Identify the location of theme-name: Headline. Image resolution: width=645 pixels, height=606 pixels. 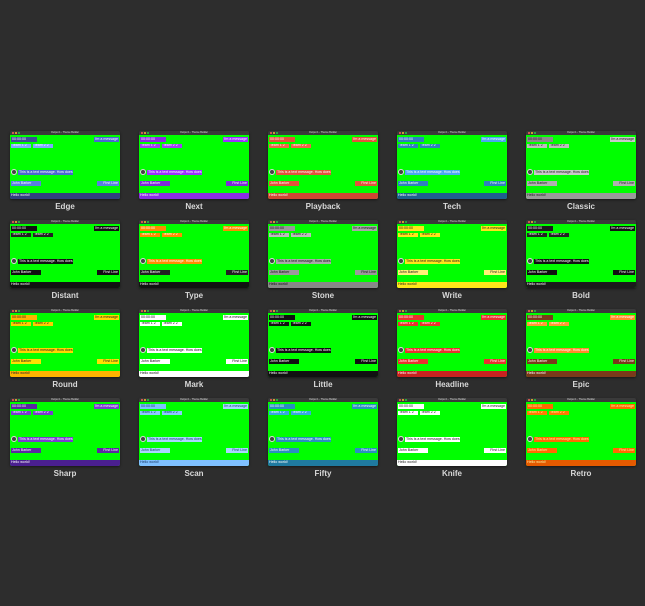
(452, 384).